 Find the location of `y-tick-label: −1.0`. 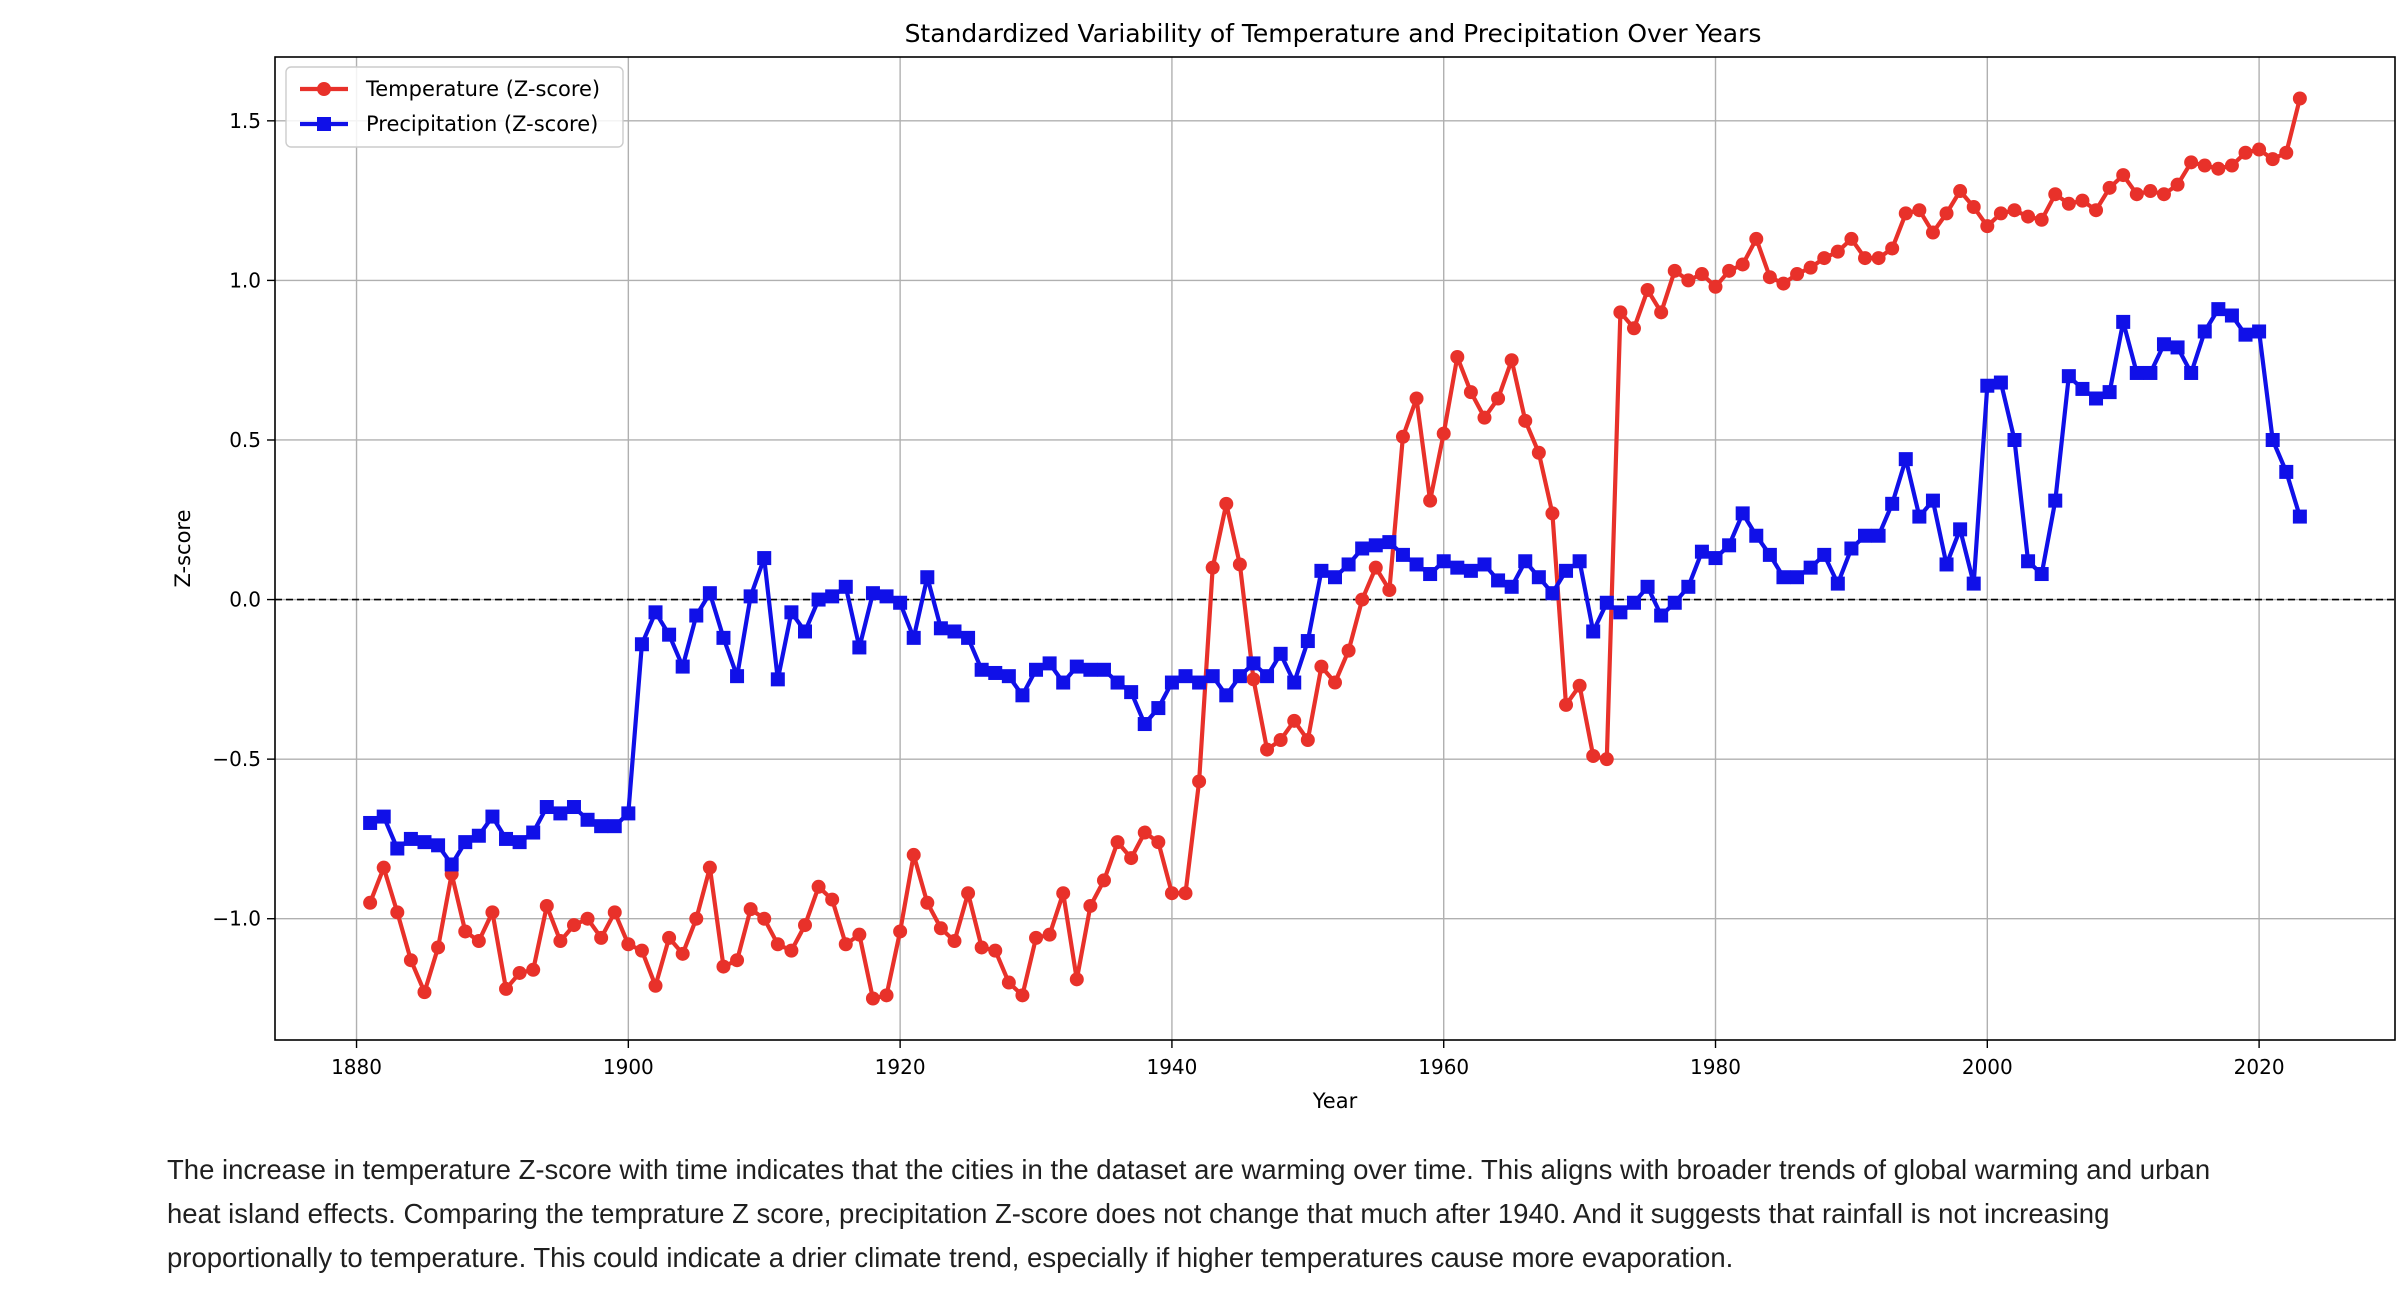

y-tick-label: −1.0 is located at coordinates (236, 919).